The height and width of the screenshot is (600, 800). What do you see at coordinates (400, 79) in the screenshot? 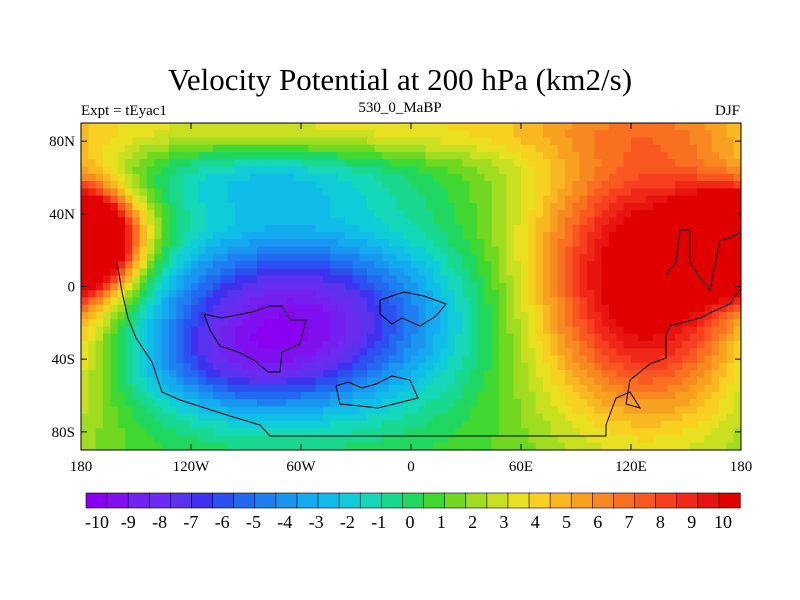
I see `chart-title: Velocity Potential at 200 hPa (km2/s)` at bounding box center [400, 79].